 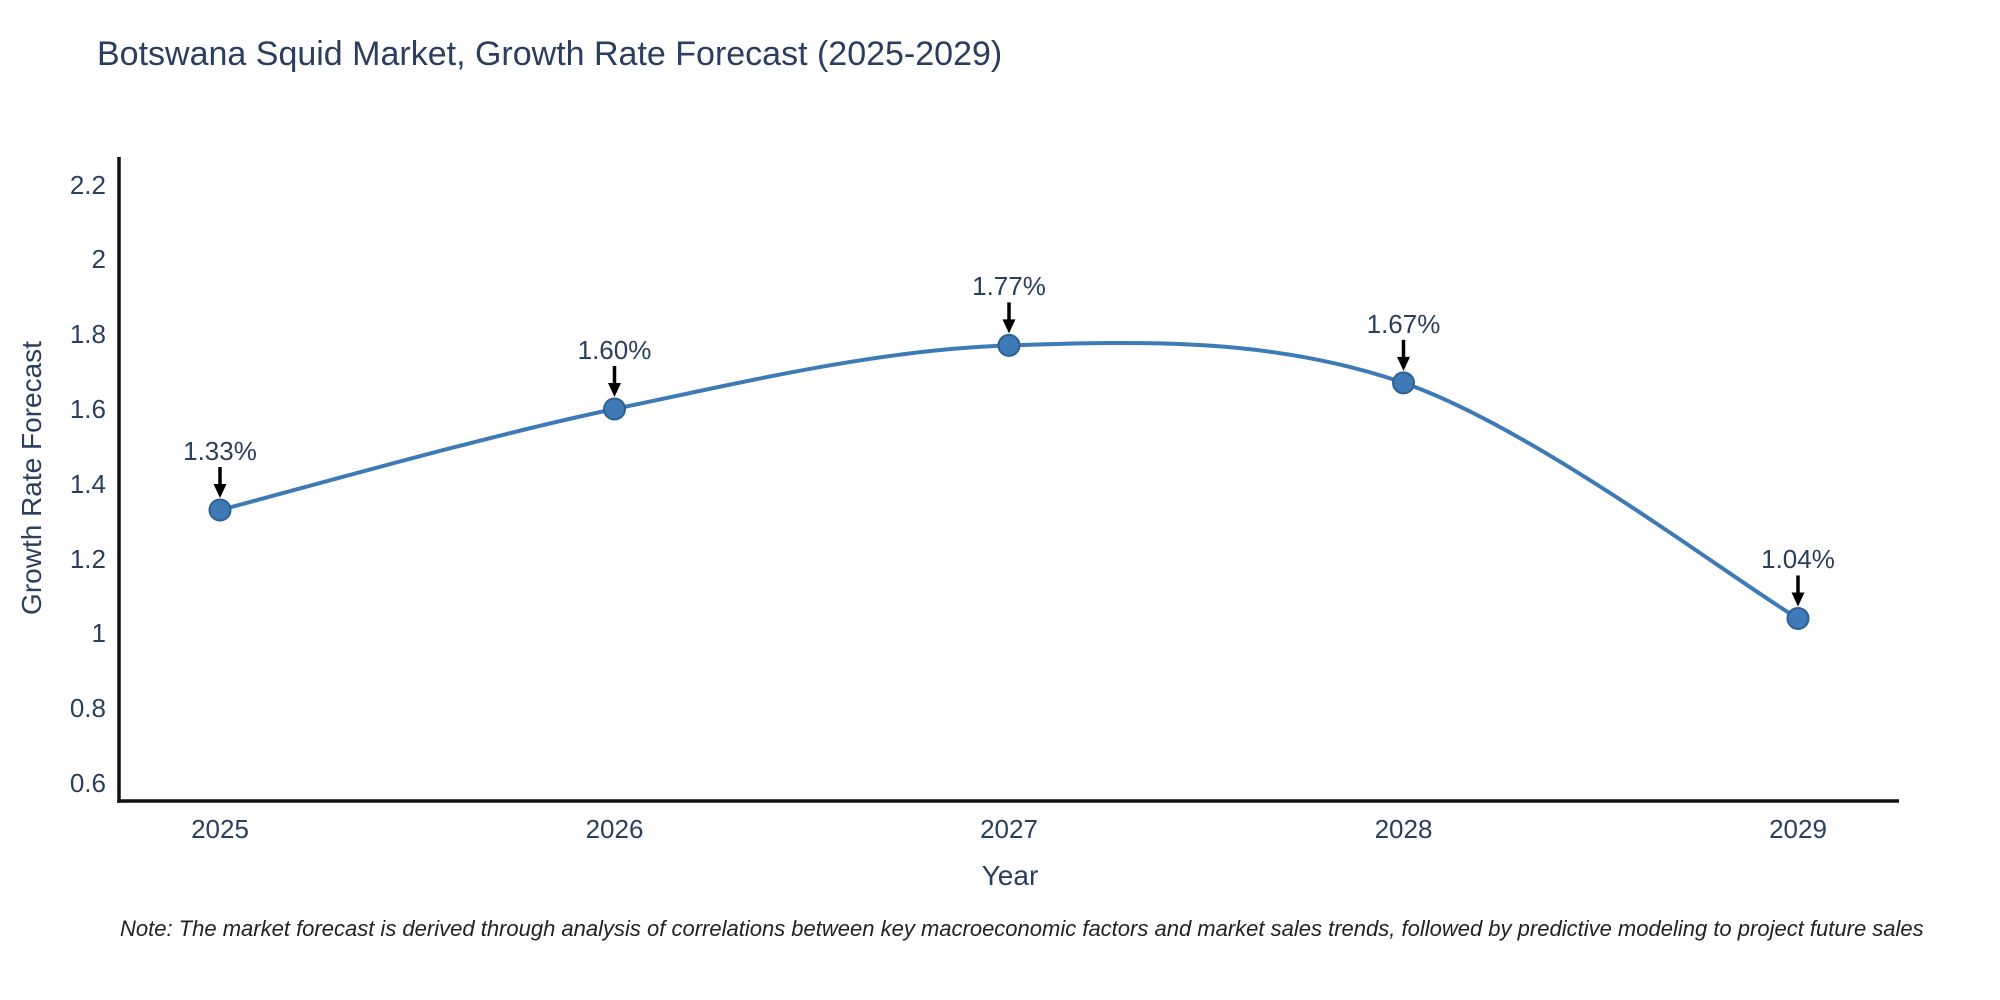 What do you see at coordinates (98, 259) in the screenshot?
I see `y-tick-label: 2` at bounding box center [98, 259].